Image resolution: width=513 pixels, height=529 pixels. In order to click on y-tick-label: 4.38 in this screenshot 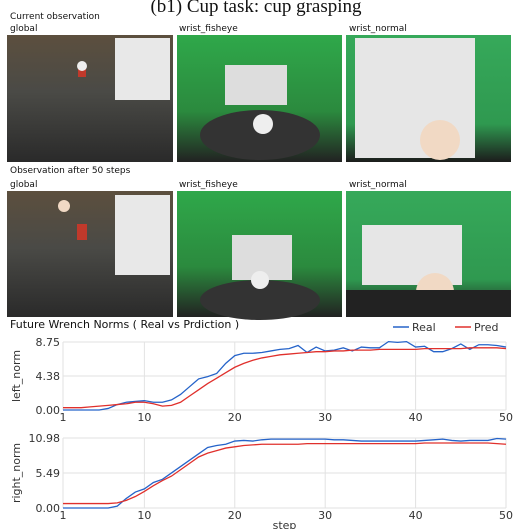, I will do `click(48, 376)`.